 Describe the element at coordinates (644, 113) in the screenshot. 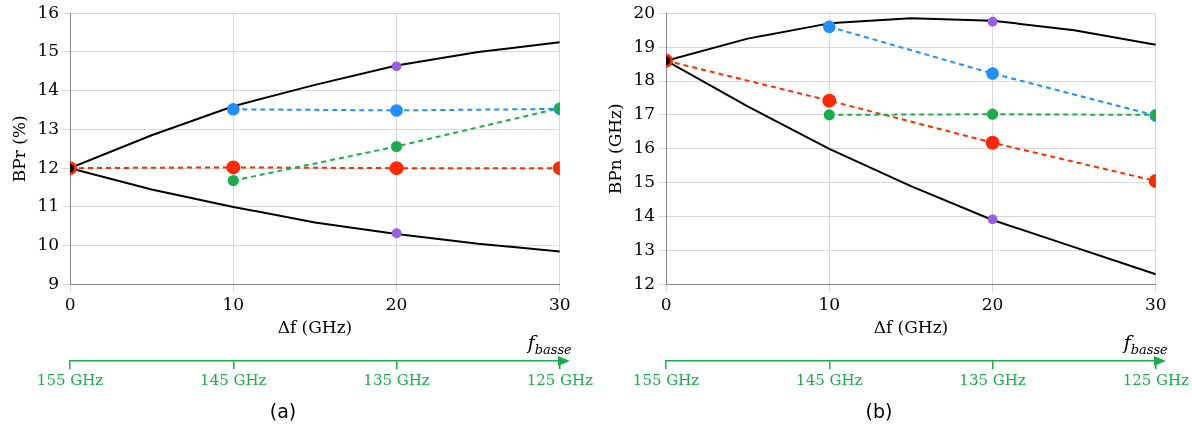

I see `y-tick-label: 17` at that location.